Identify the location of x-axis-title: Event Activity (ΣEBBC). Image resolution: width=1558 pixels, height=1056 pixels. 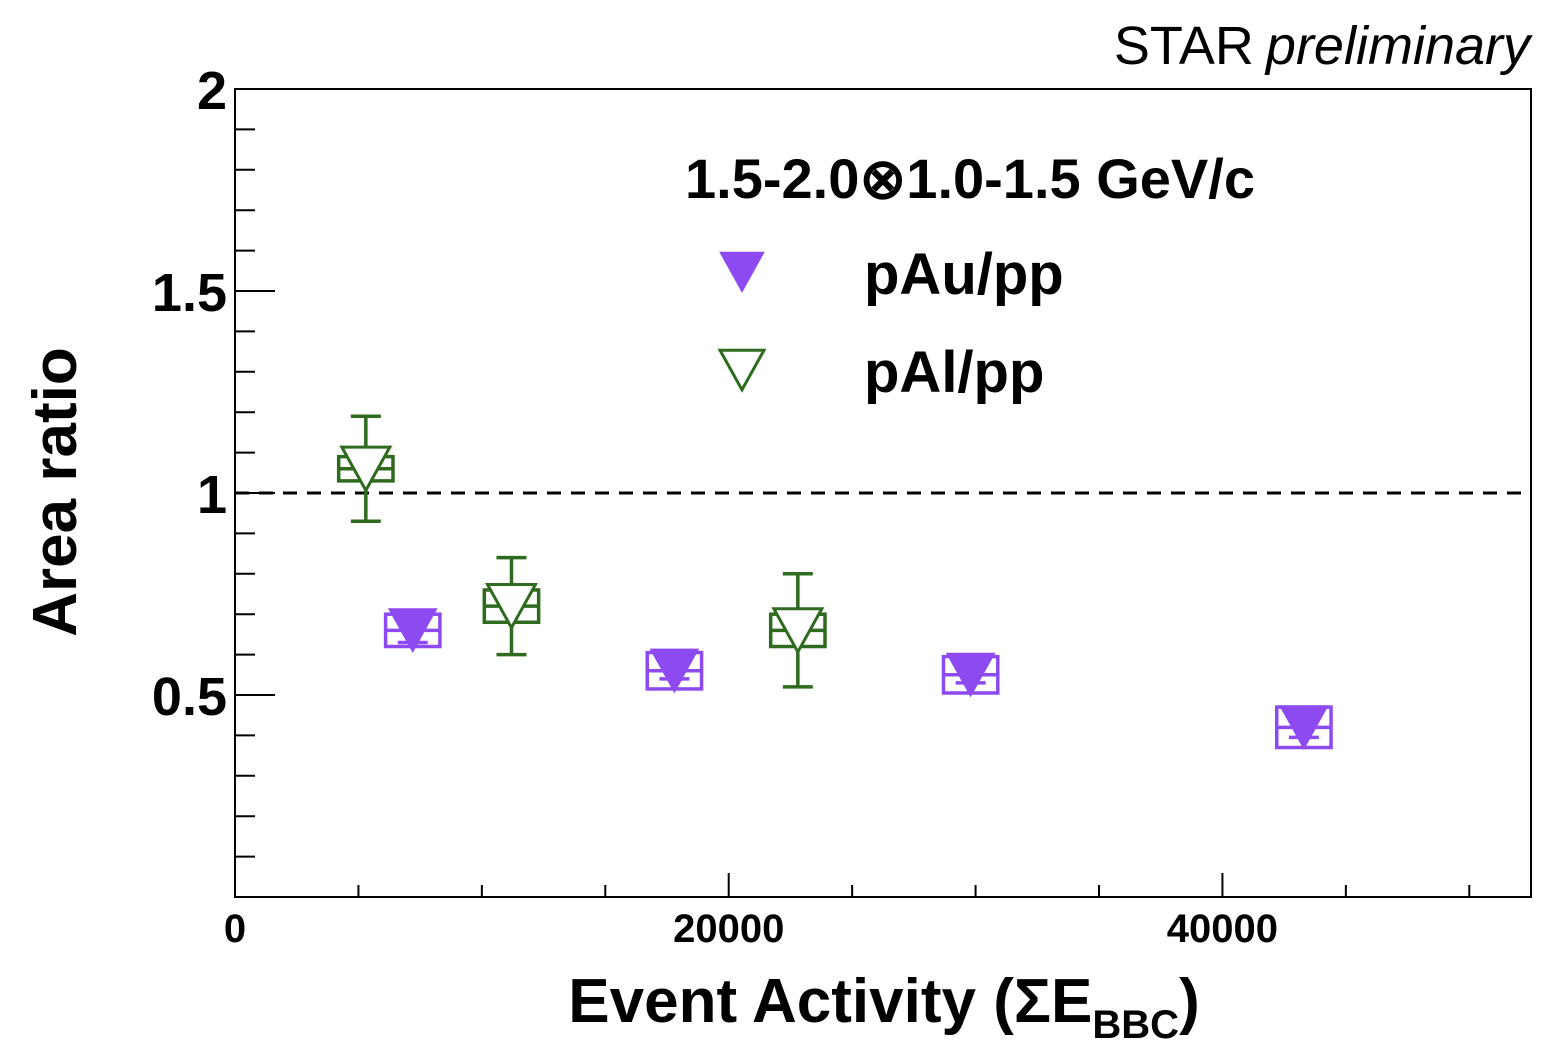
(883, 1007).